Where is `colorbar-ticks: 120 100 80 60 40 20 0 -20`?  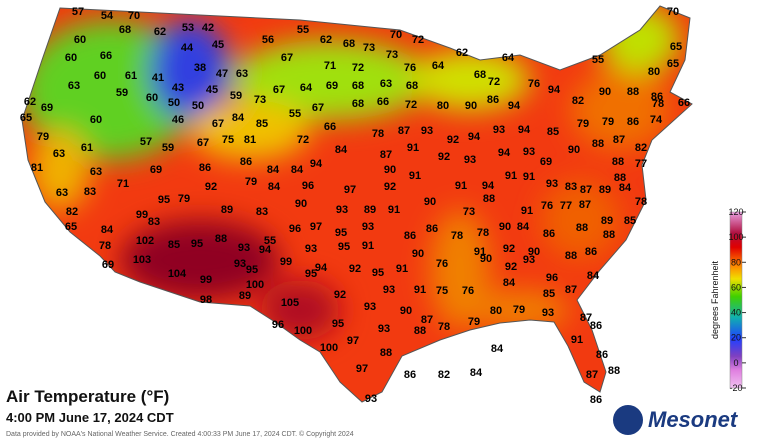
colorbar-ticks: 120 100 80 60 40 20 0 -20 is located at coordinates (737, 300).